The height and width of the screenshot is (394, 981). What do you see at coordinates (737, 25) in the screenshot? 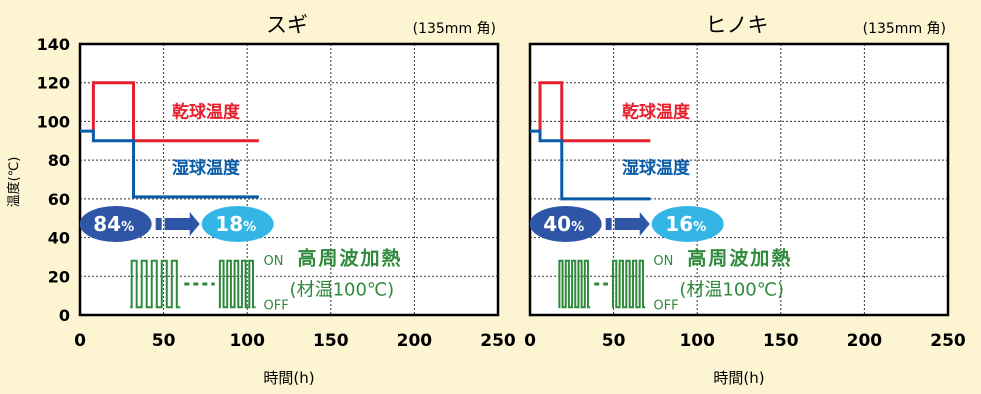
I see `chart-title: ヒノキ` at bounding box center [737, 25].